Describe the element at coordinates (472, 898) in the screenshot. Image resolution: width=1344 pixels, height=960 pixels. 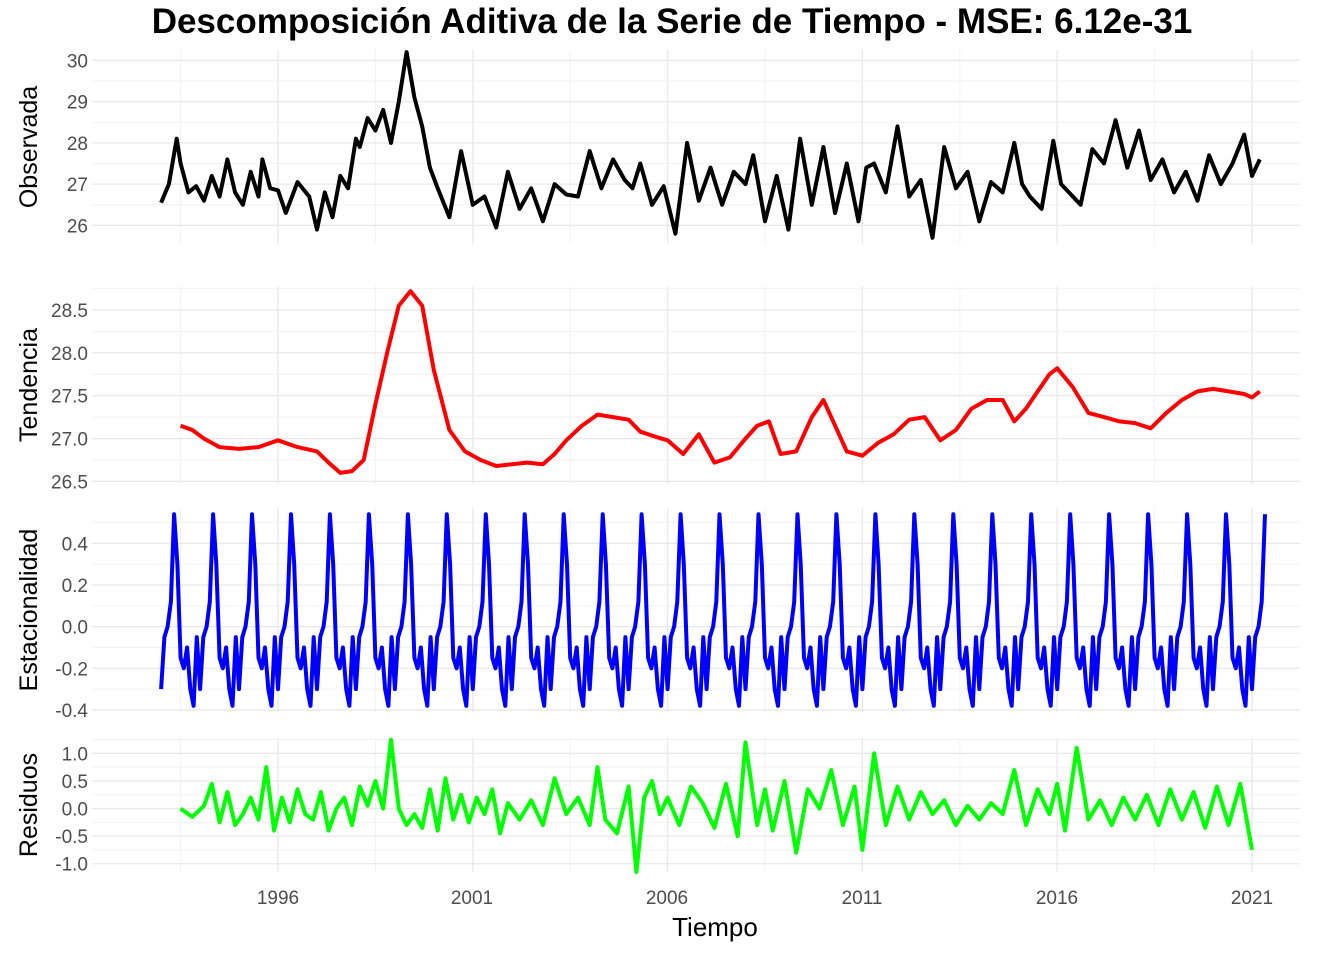
I see `x-tick-label: 2001` at that location.